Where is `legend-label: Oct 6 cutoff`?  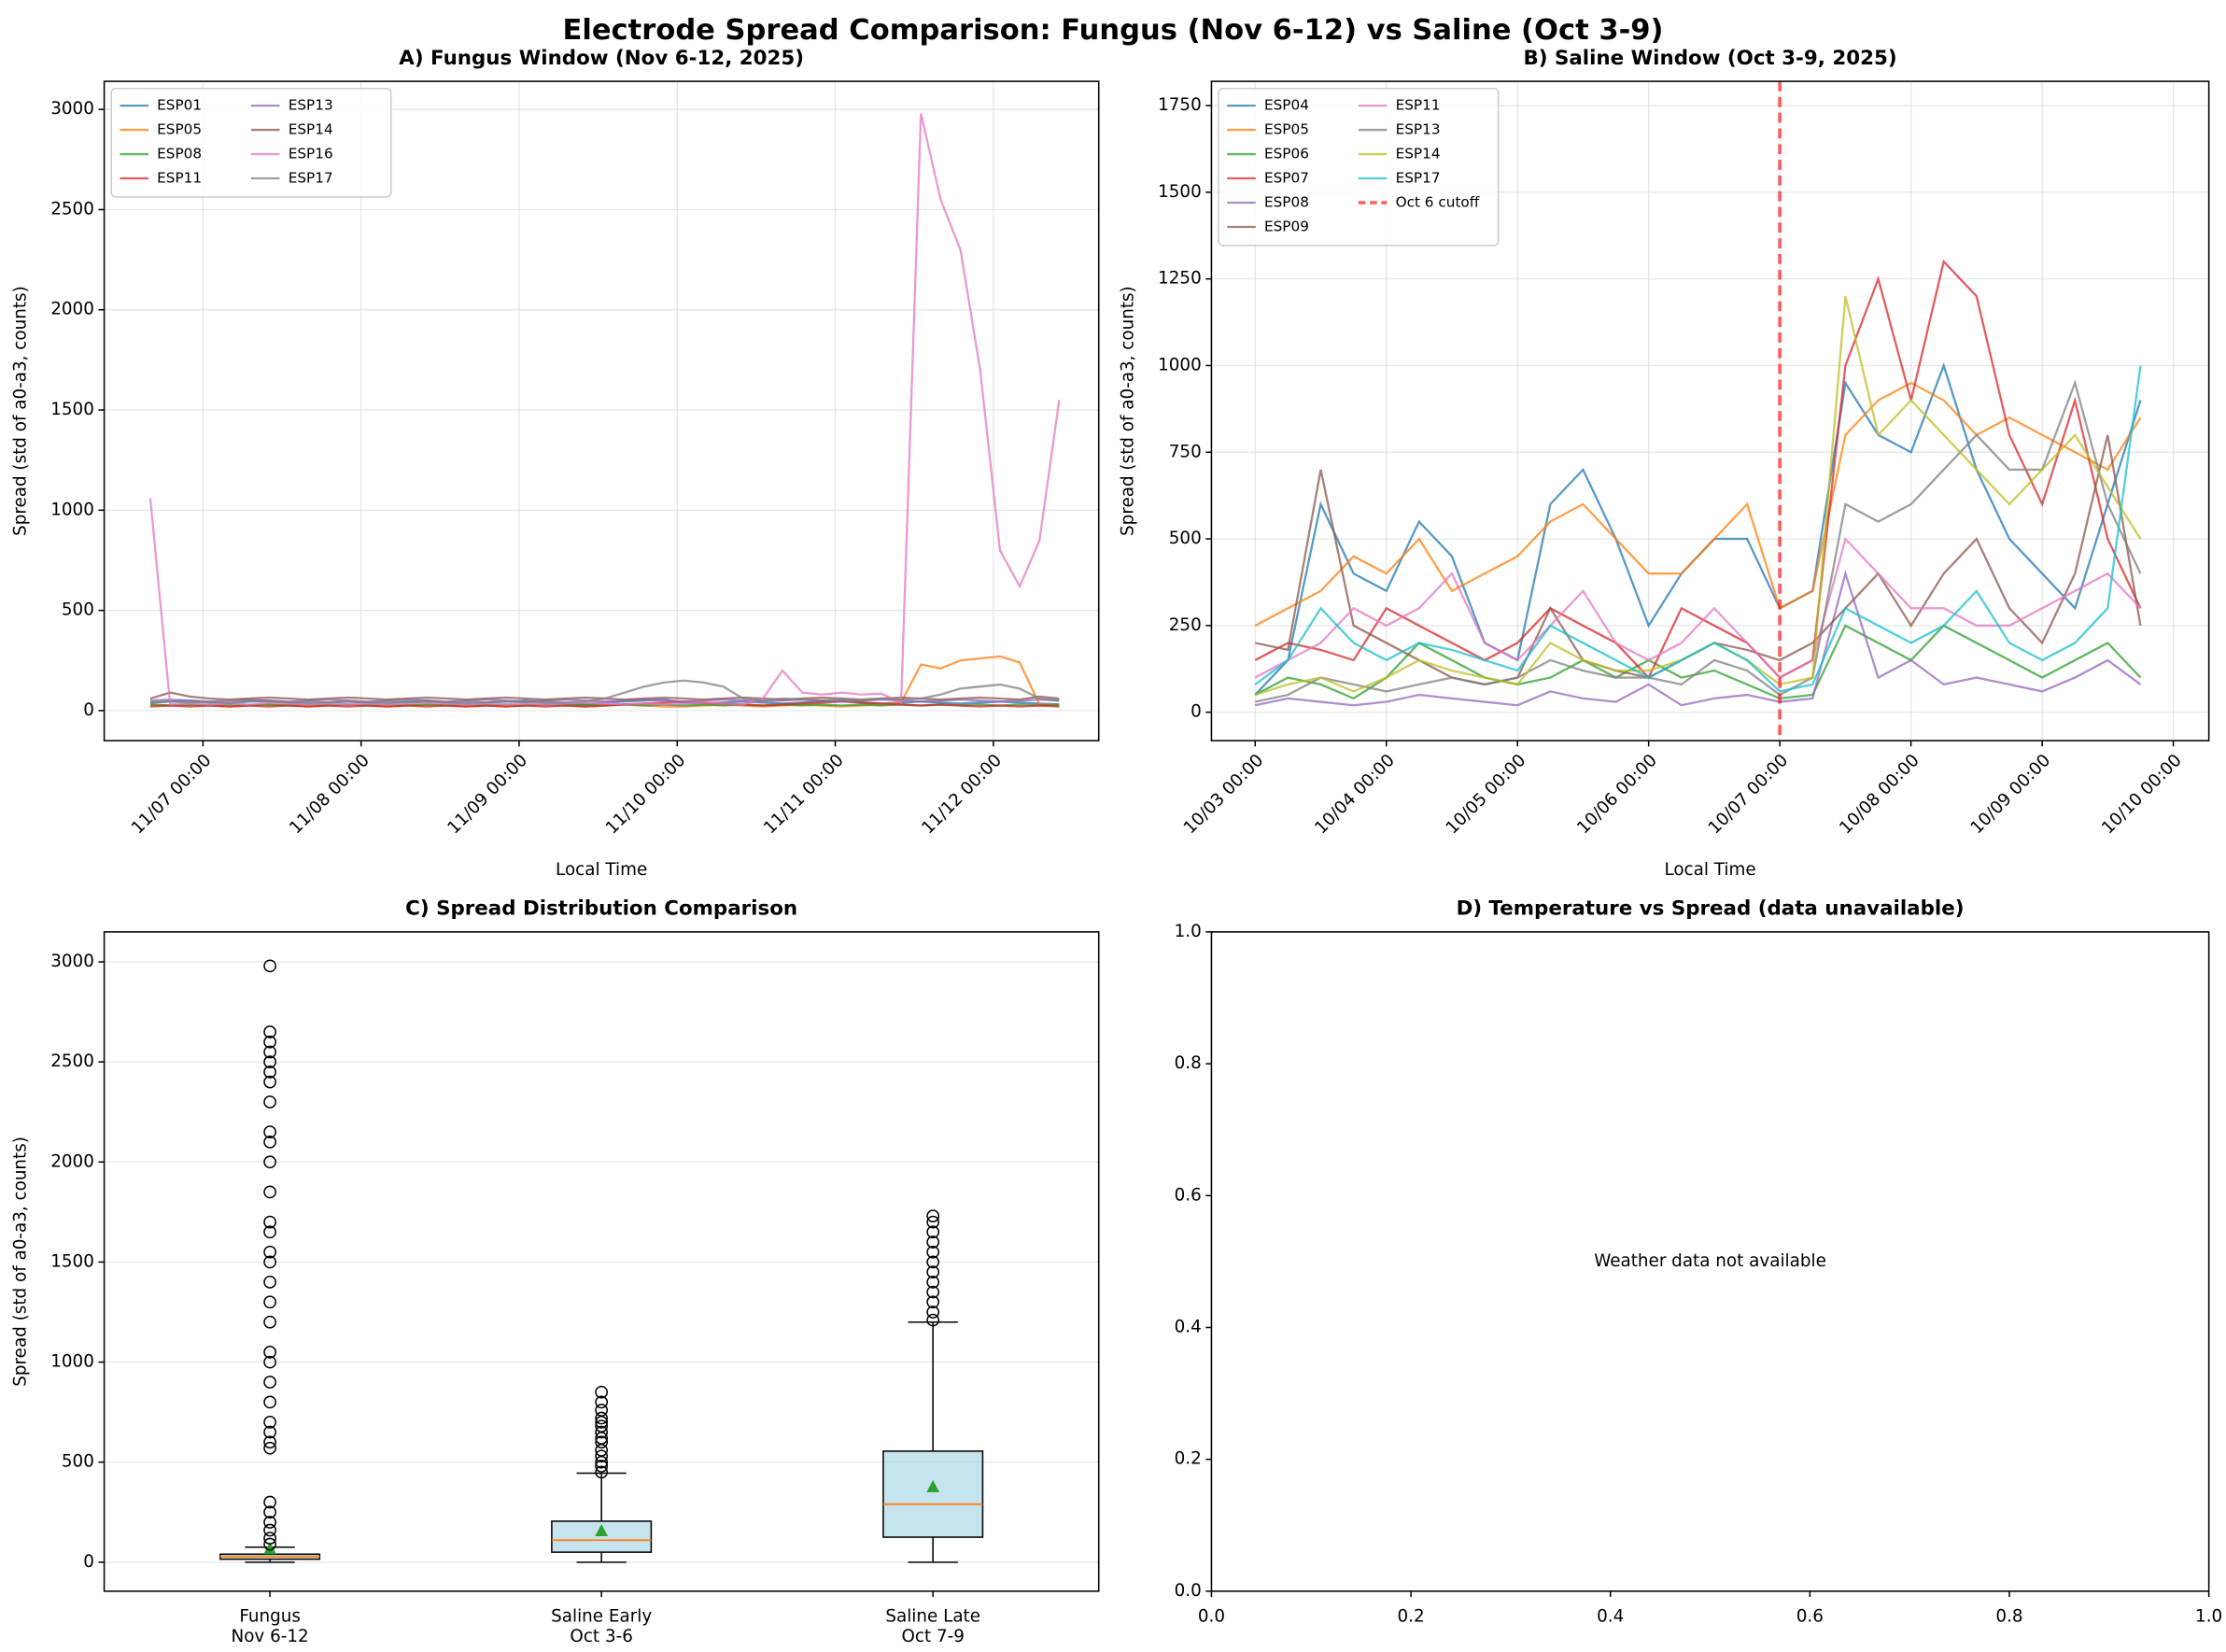 legend-label: Oct 6 cutoff is located at coordinates (1438, 201).